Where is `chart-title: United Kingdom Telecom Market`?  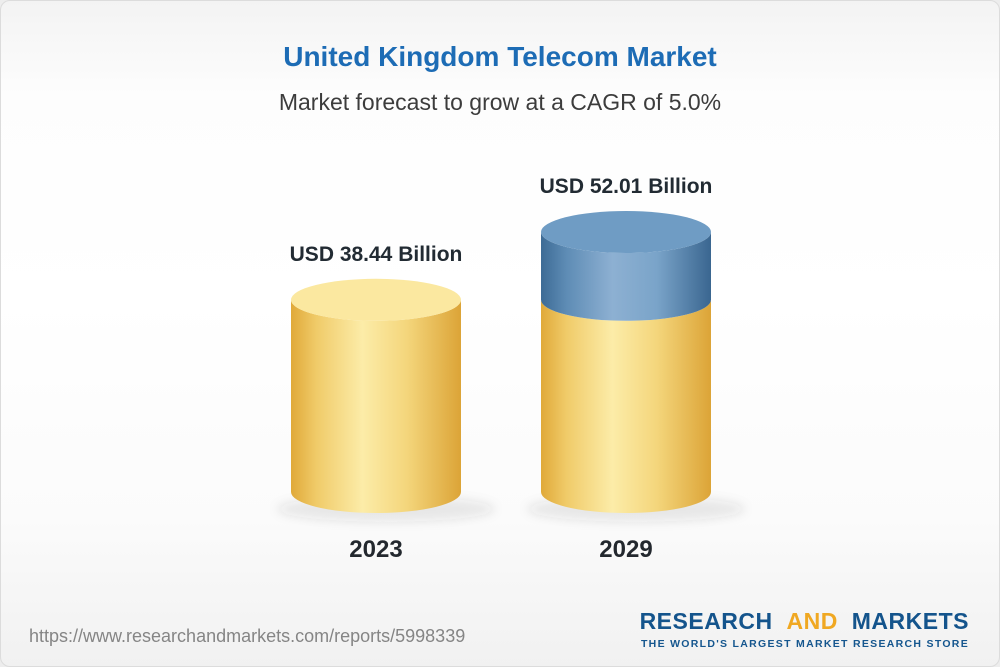 chart-title: United Kingdom Telecom Market is located at coordinates (500, 56).